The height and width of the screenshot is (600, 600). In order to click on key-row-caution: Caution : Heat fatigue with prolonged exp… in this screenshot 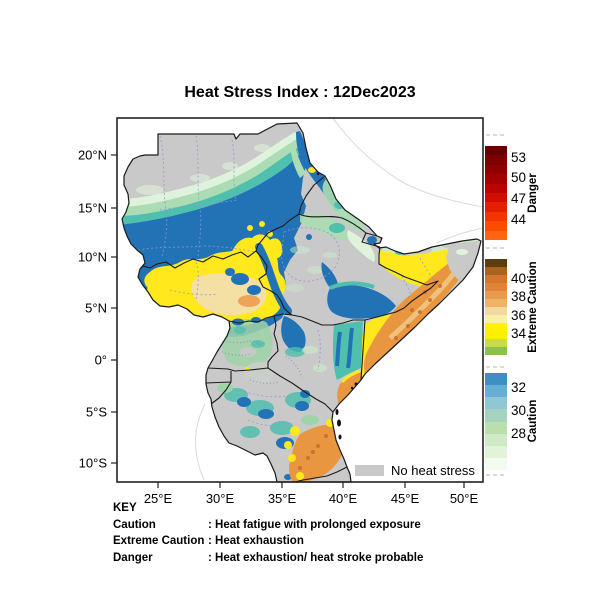, I will do `click(268, 525)`.